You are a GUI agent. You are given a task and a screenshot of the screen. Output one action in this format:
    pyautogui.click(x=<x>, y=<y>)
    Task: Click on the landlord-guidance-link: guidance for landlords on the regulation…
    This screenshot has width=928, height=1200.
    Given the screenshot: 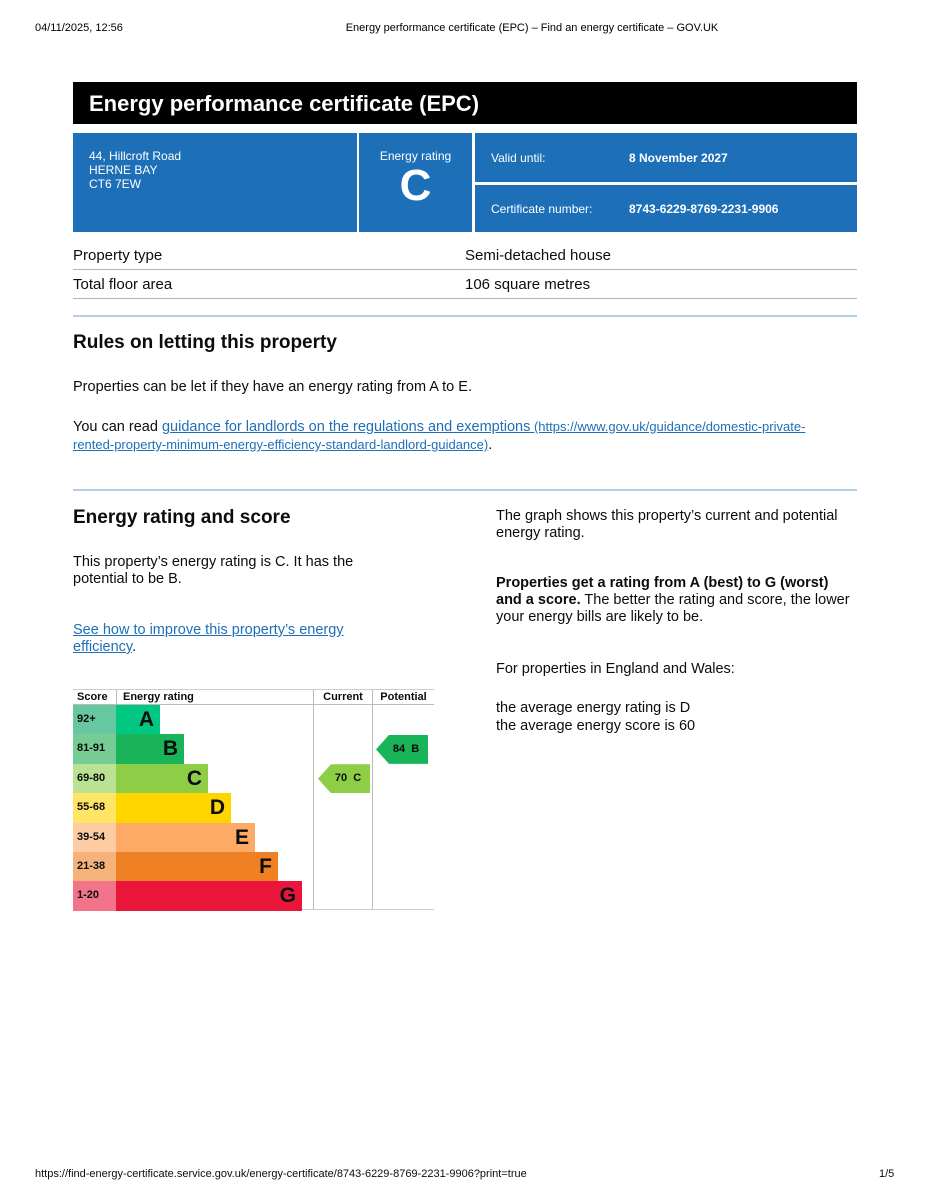 What is the action you would take?
    pyautogui.click(x=439, y=436)
    